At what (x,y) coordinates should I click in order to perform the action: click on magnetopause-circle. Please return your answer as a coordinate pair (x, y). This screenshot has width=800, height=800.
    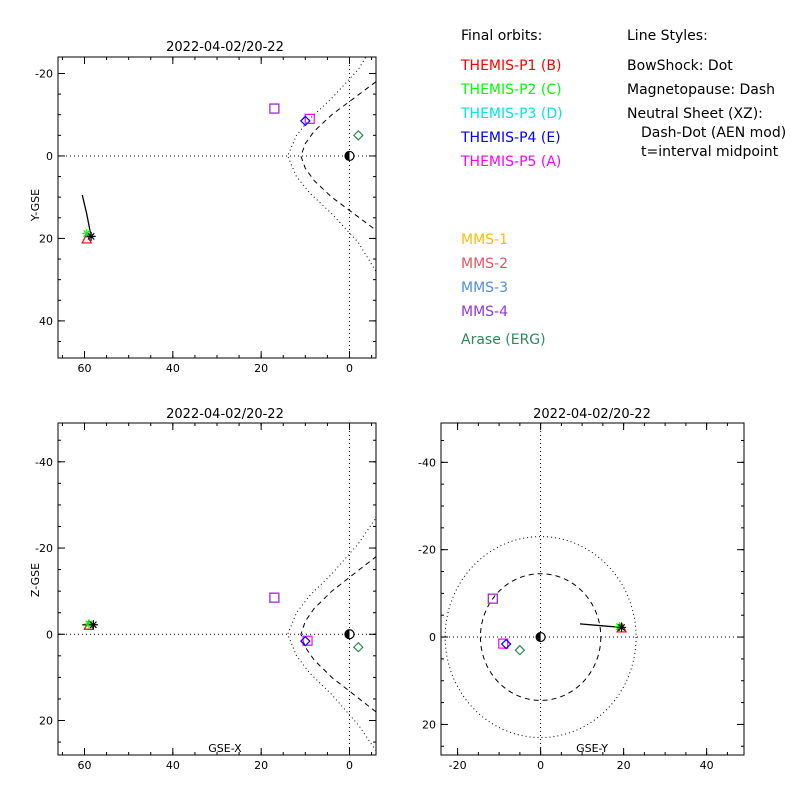
    Looking at the image, I should click on (540, 637).